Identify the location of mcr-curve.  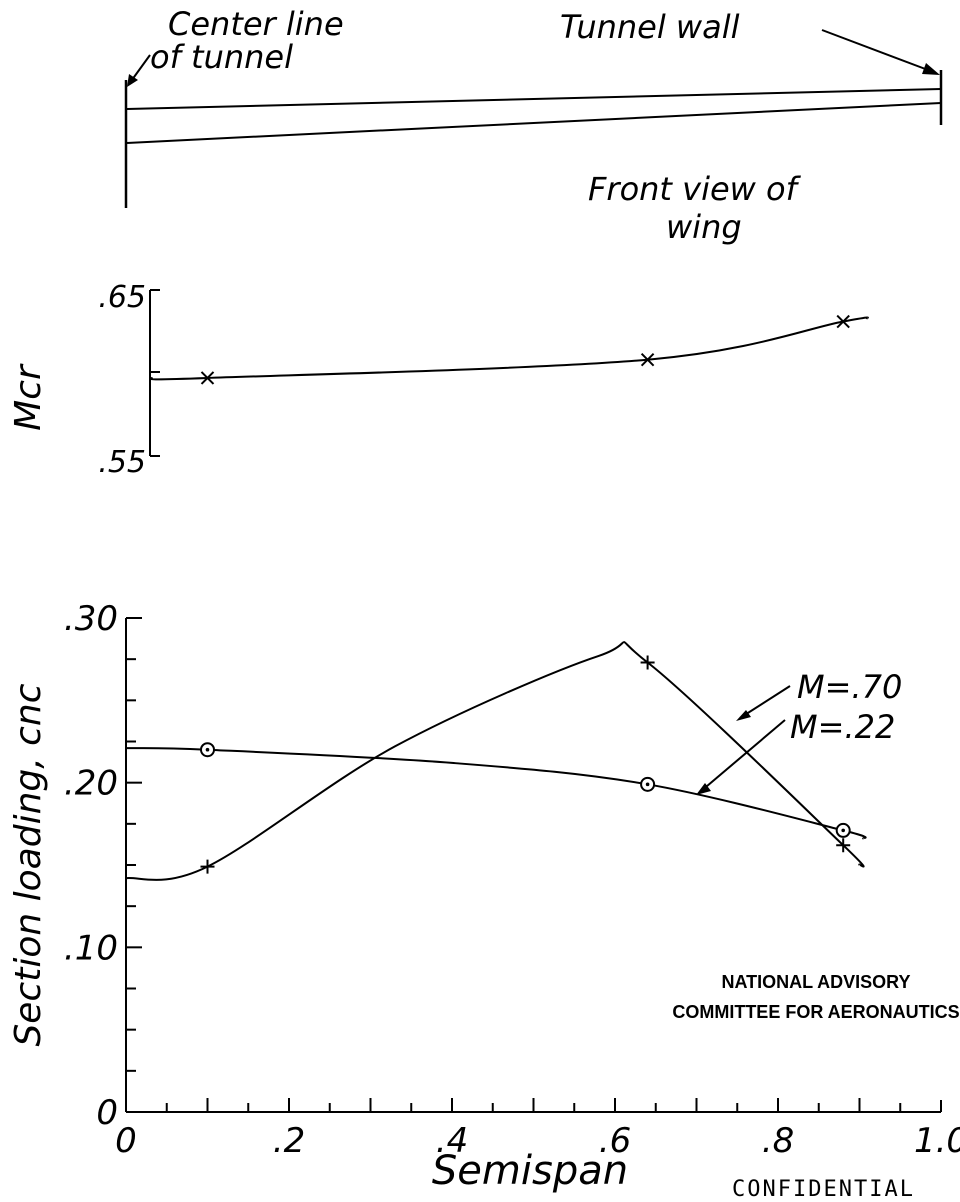
(509, 348).